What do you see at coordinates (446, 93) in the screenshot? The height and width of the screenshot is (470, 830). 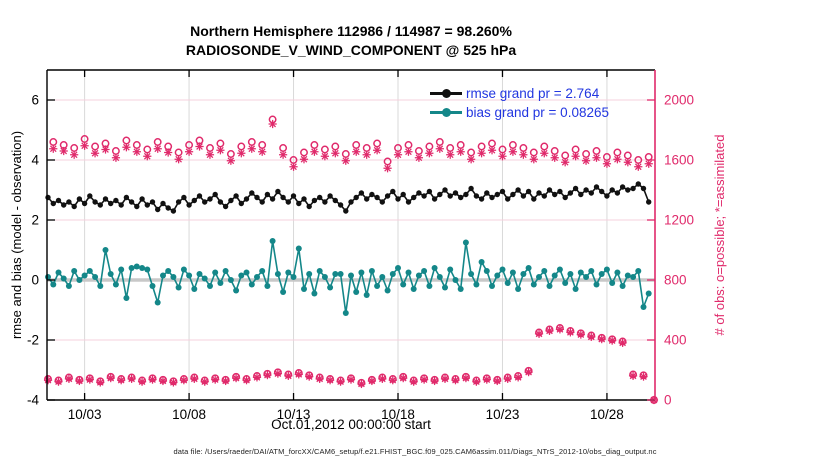 I see `legend-marker-icon` at bounding box center [446, 93].